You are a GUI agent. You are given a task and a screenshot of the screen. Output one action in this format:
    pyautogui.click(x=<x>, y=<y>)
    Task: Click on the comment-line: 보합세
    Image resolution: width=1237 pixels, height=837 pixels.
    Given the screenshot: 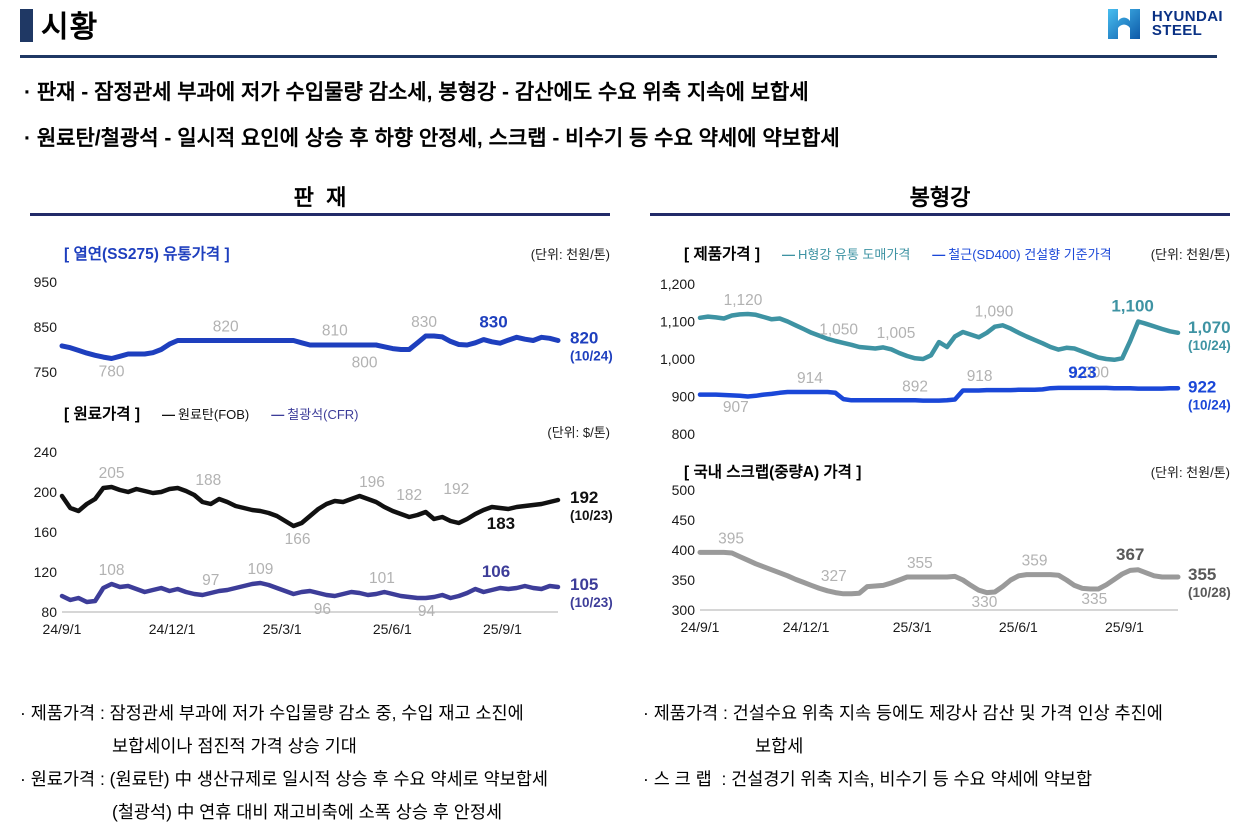 What is the action you would take?
    pyautogui.click(x=779, y=746)
    